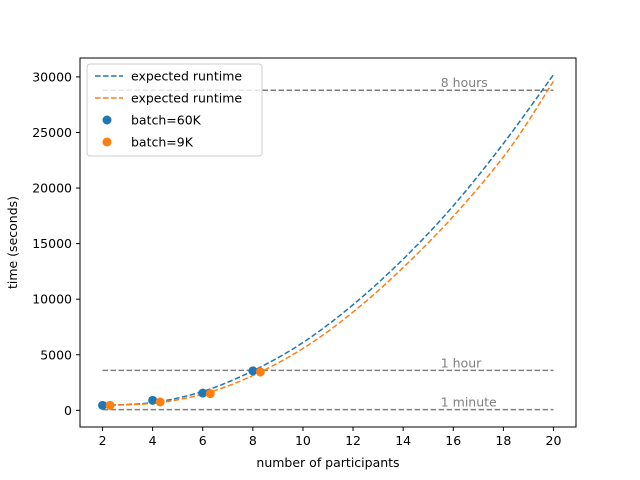 The height and width of the screenshot is (480, 640). Describe the element at coordinates (503, 440) in the screenshot. I see `x-tick-label: 18` at that location.